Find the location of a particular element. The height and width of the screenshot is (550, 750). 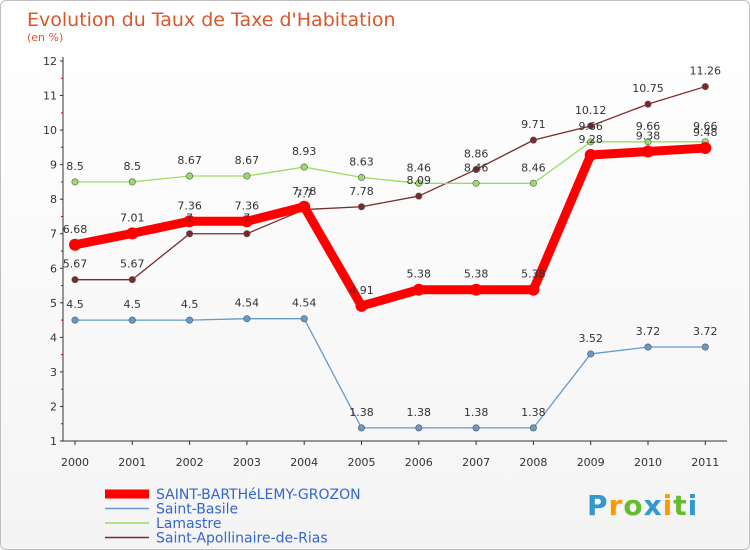

y-tick-label: 7 is located at coordinates (53, 234).